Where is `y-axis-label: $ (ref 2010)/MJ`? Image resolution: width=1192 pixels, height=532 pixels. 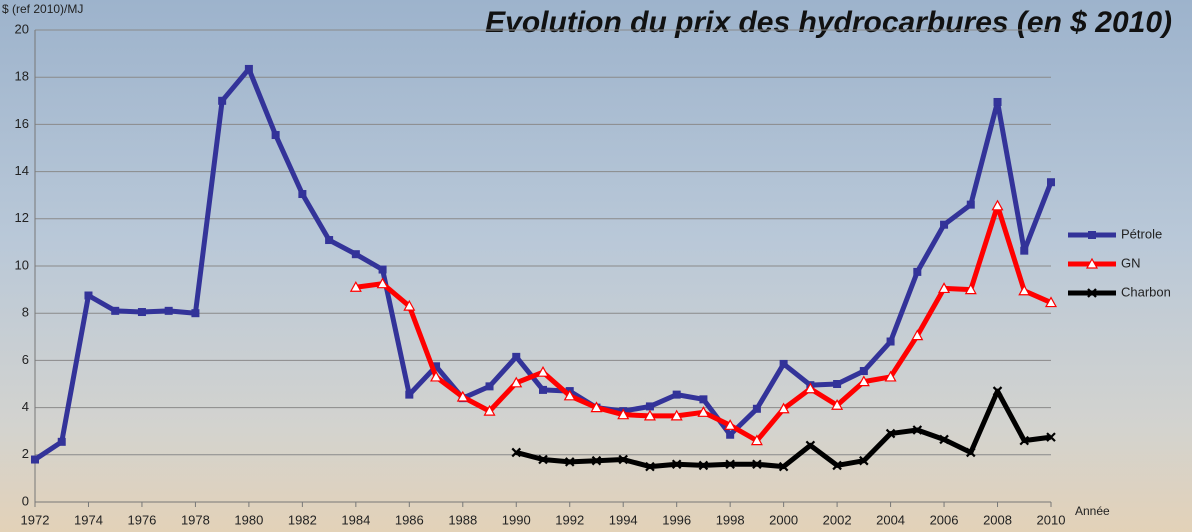 y-axis-label: $ (ref 2010)/MJ is located at coordinates (42, 9).